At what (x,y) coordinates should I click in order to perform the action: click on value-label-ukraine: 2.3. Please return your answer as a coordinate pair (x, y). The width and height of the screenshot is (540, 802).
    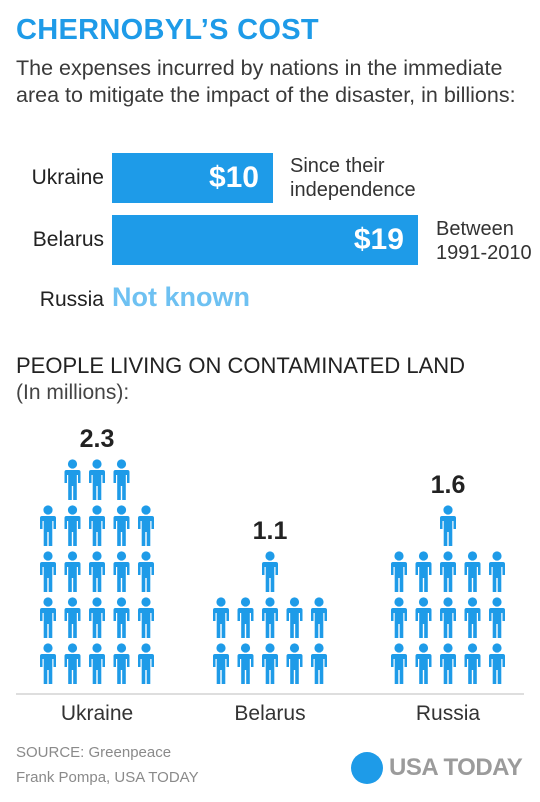
    Looking at the image, I should click on (97, 439).